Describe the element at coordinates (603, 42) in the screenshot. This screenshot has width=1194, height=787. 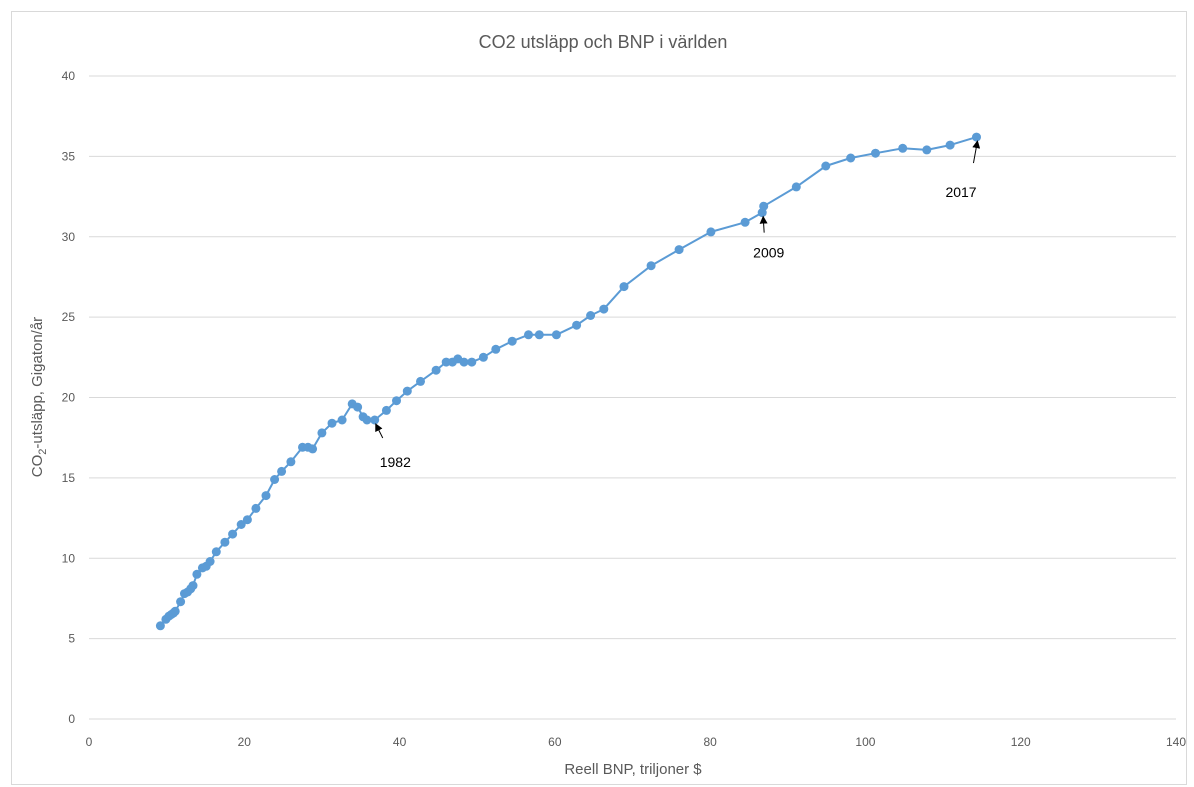
I see `chart-title: CO2 utsläpp och BNP i världen` at that location.